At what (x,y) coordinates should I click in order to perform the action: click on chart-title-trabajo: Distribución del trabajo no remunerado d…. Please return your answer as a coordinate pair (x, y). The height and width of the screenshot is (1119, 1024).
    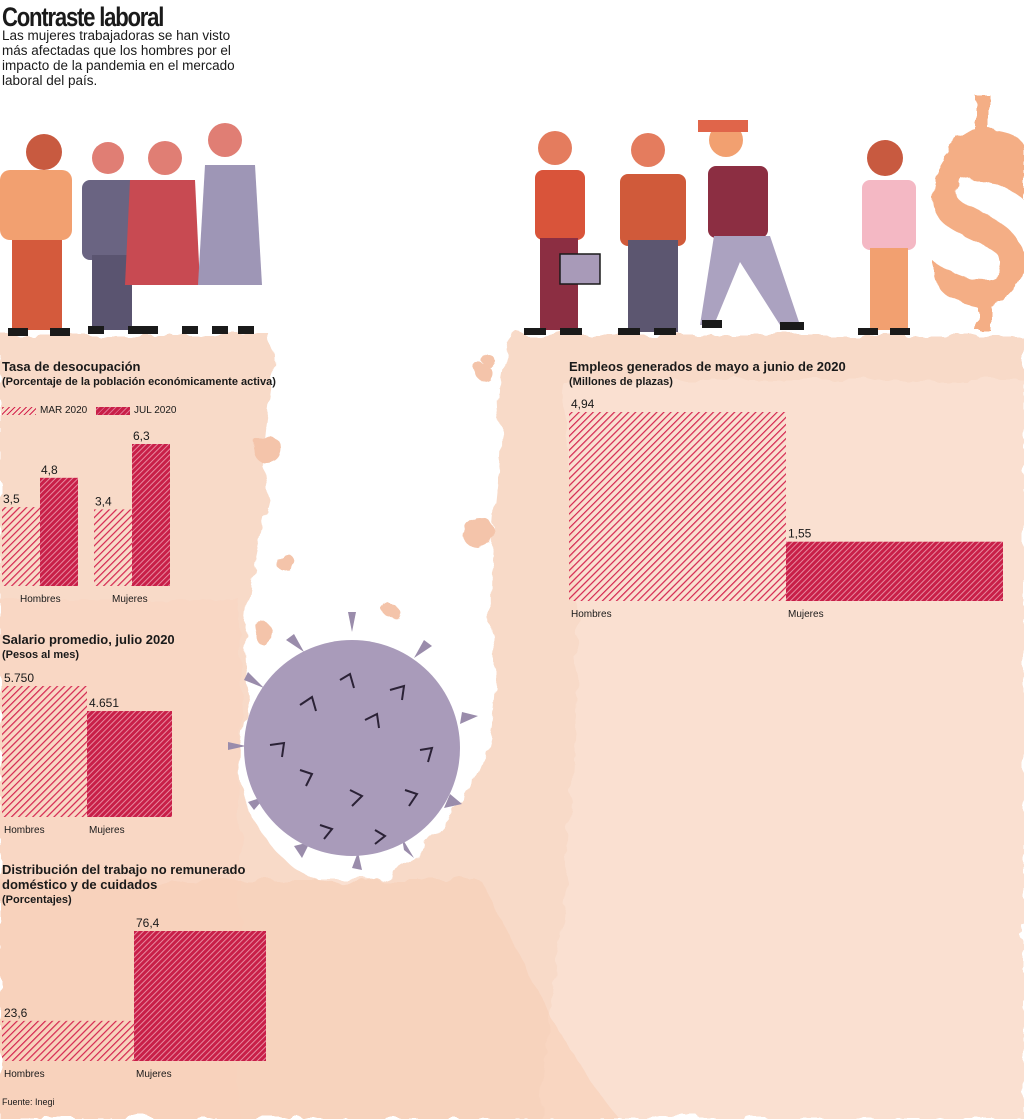
    Looking at the image, I should click on (124, 877).